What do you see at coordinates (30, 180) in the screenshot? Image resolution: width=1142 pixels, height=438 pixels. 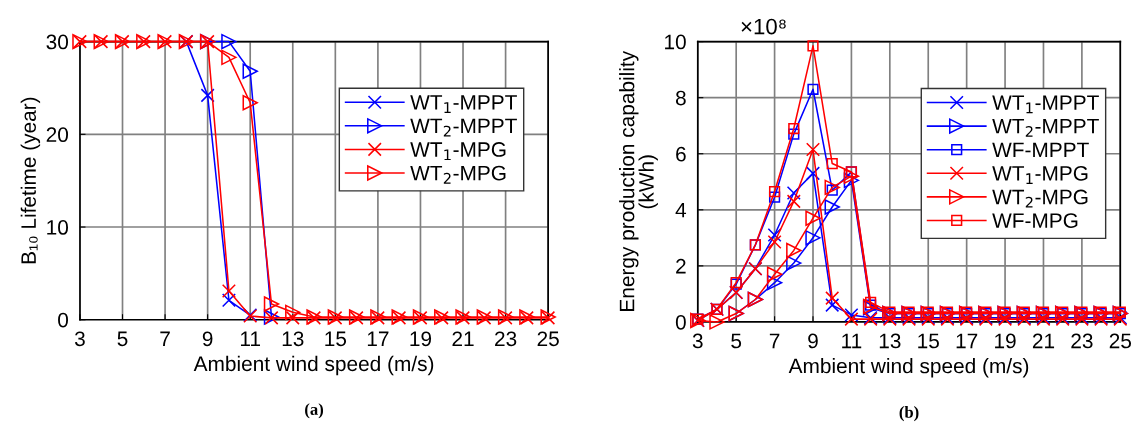 I see `y-axis-title: B₁₀ Lifetime (year)` at bounding box center [30, 180].